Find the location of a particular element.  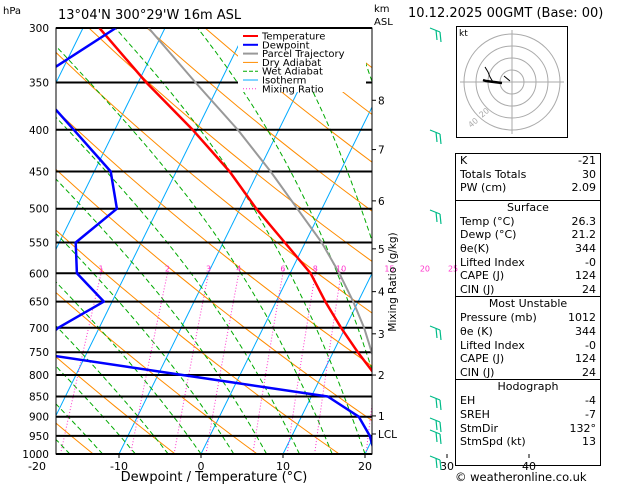

hodograph-label: StmSpd (kt) is located at coordinates (493, 442).